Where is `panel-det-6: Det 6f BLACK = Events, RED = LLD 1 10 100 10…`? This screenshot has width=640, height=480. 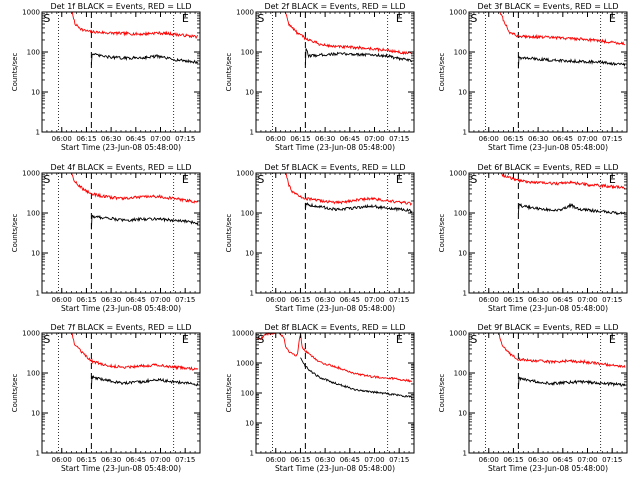 panel-det-6: Det 6f BLACK = Events, RED = LLD 1 10 100 10… is located at coordinates (533, 238).